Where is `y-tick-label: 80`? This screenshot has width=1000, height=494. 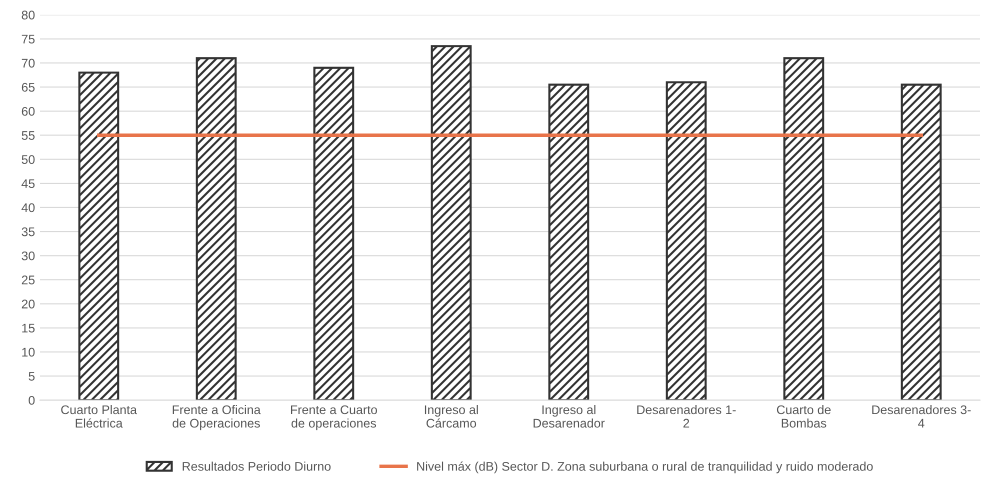 y-tick-label: 80 is located at coordinates (28, 15).